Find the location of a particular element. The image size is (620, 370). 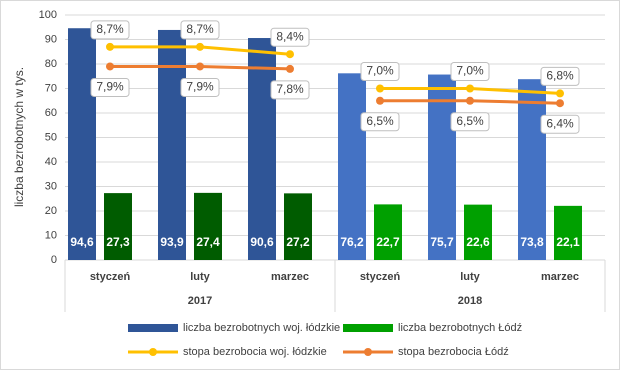

data-label: 6,4% is located at coordinates (560, 123).